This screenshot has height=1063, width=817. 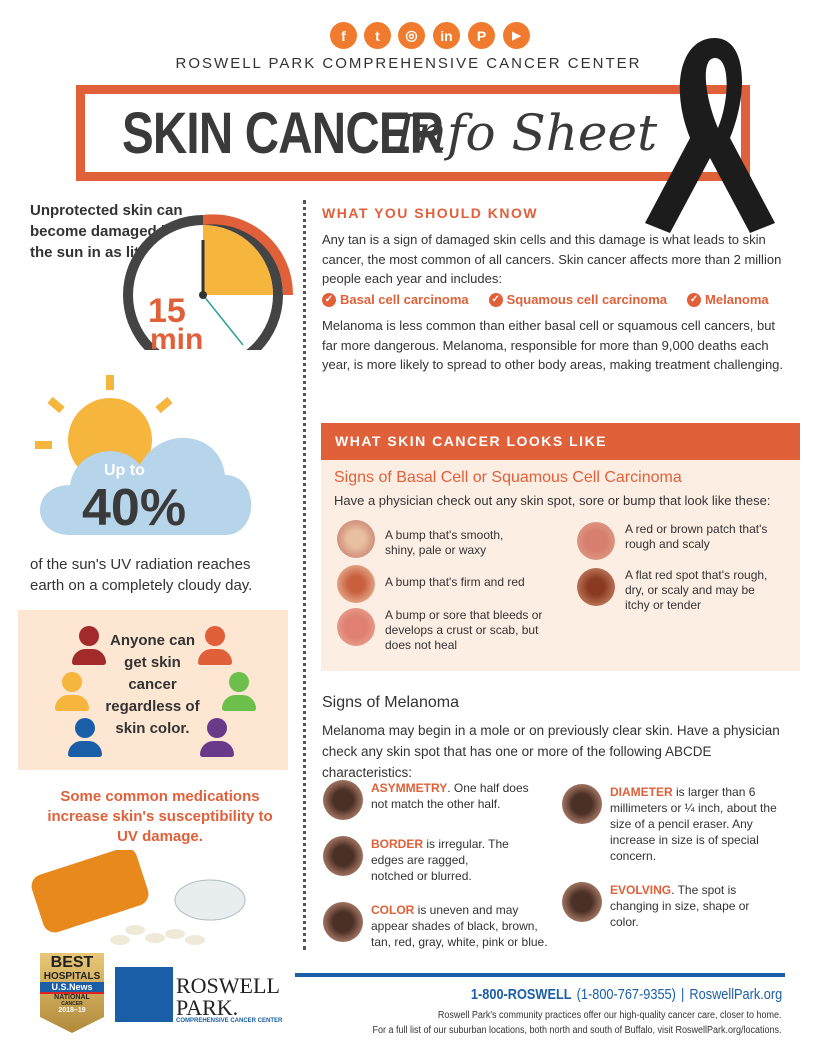 What do you see at coordinates (144, 994) in the screenshot?
I see `roswell-logo-mark` at bounding box center [144, 994].